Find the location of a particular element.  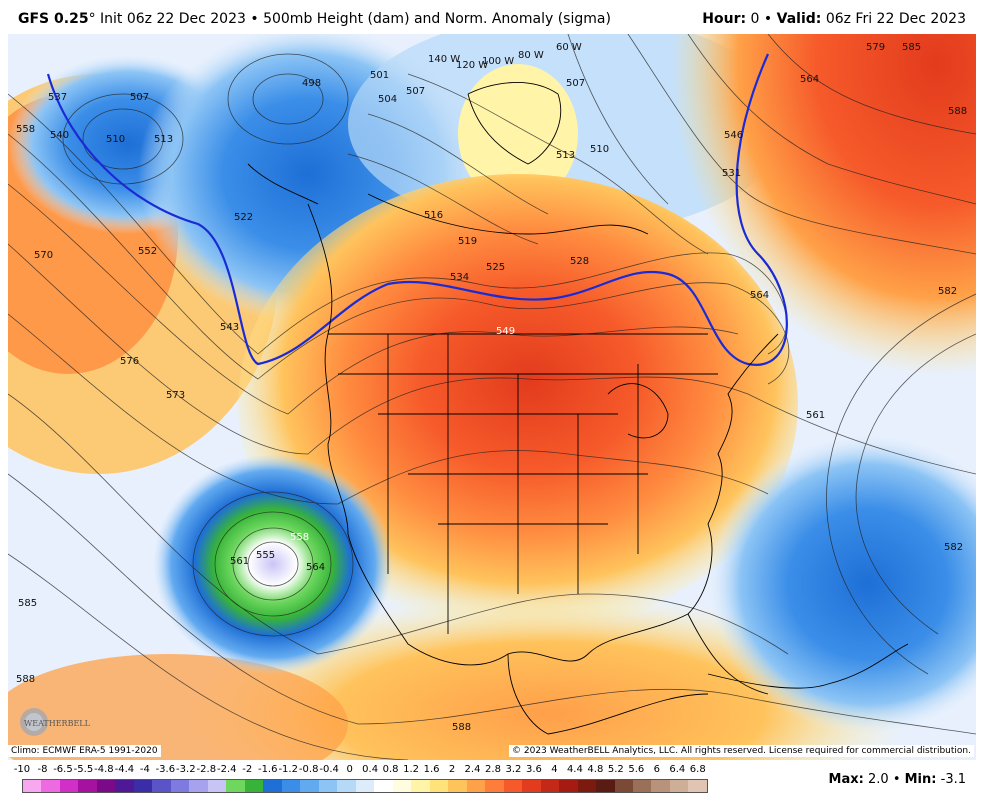

legend-tick-label: -10 is located at coordinates (22, 769).